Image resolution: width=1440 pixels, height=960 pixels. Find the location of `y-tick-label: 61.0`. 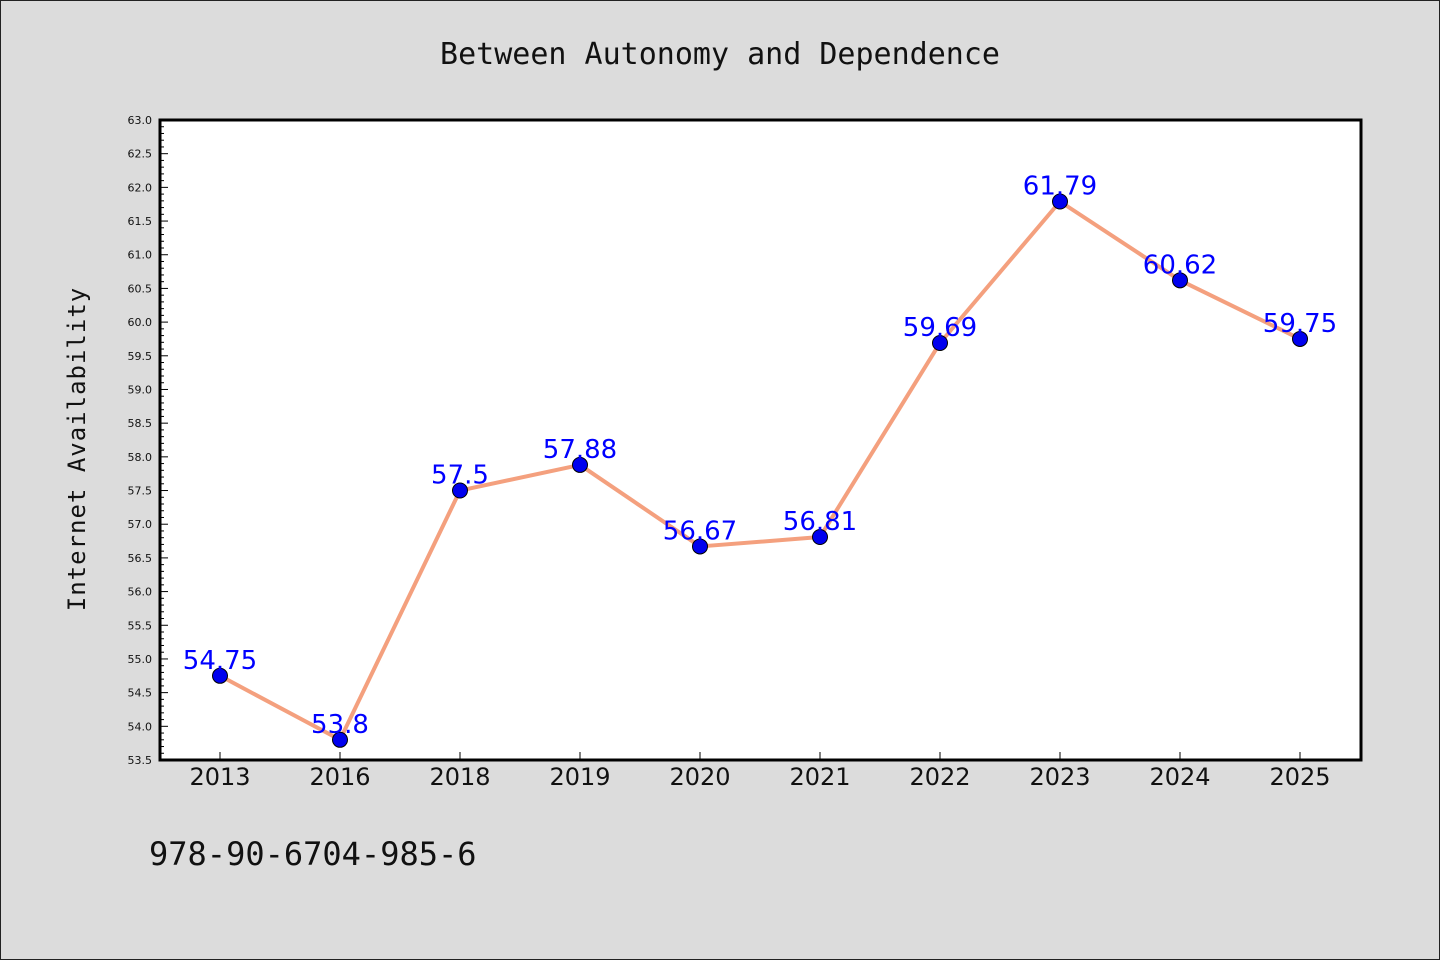

y-tick-label: 61.0 is located at coordinates (140, 255).